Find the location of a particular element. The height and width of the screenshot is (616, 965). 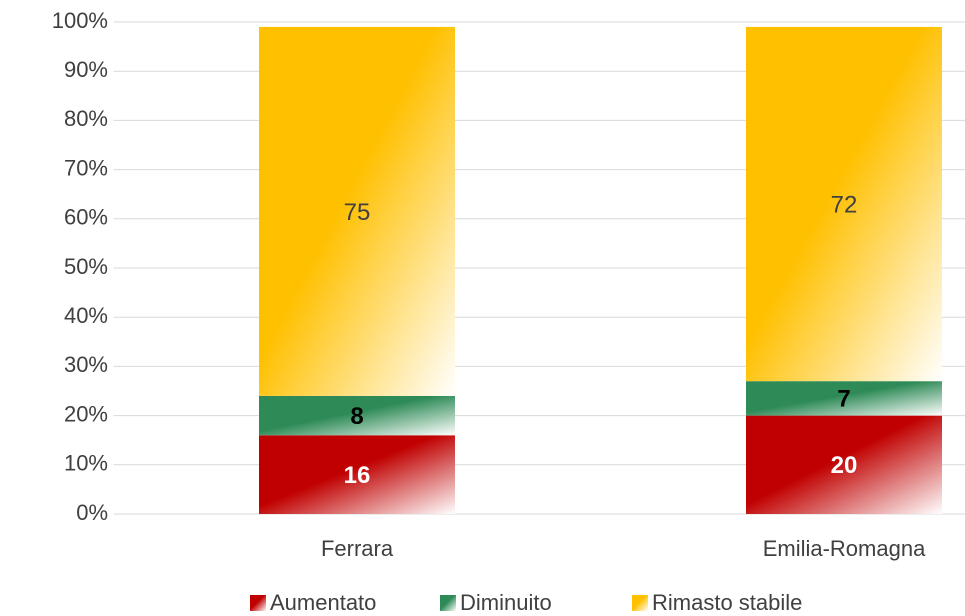

legend-label: Diminuito is located at coordinates (506, 602).